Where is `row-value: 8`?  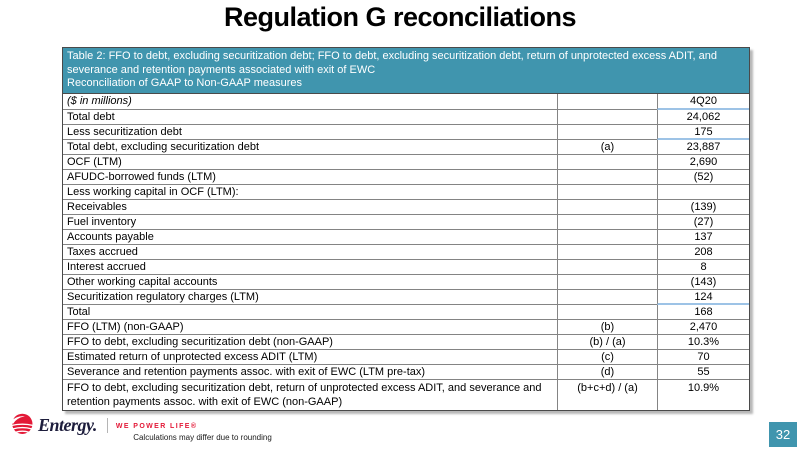 row-value: 8 is located at coordinates (703, 267).